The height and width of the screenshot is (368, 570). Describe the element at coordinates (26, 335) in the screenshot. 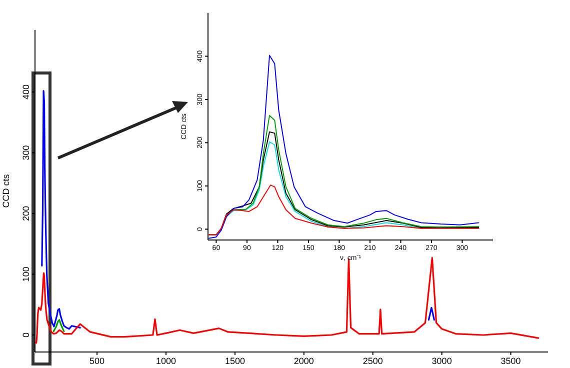

I see `y-tick-label: 0` at that location.